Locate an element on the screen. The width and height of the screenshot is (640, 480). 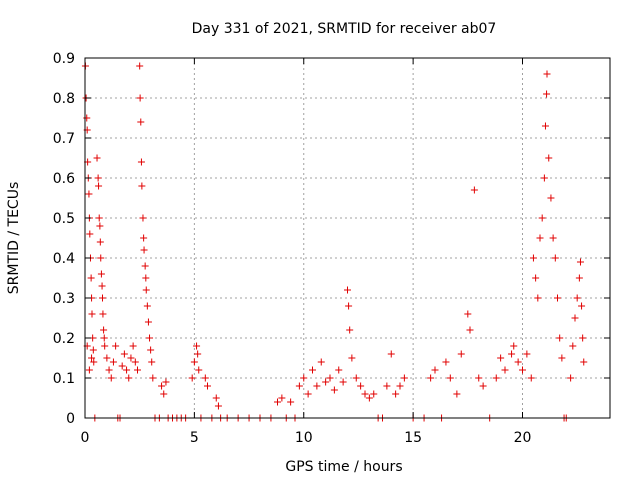
y-tick-label: 0.9 is located at coordinates (64, 59).